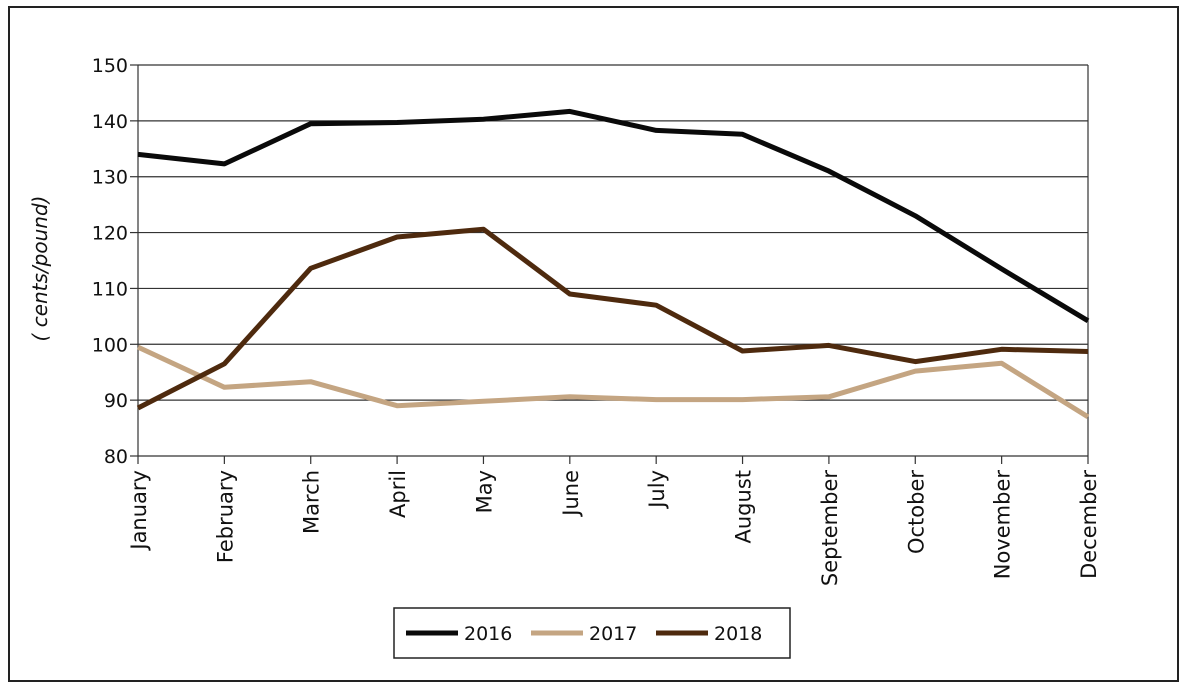 Image resolution: width=1187 pixels, height=688 pixels. What do you see at coordinates (225, 516) in the screenshot?
I see `x-tick-label: February` at bounding box center [225, 516].